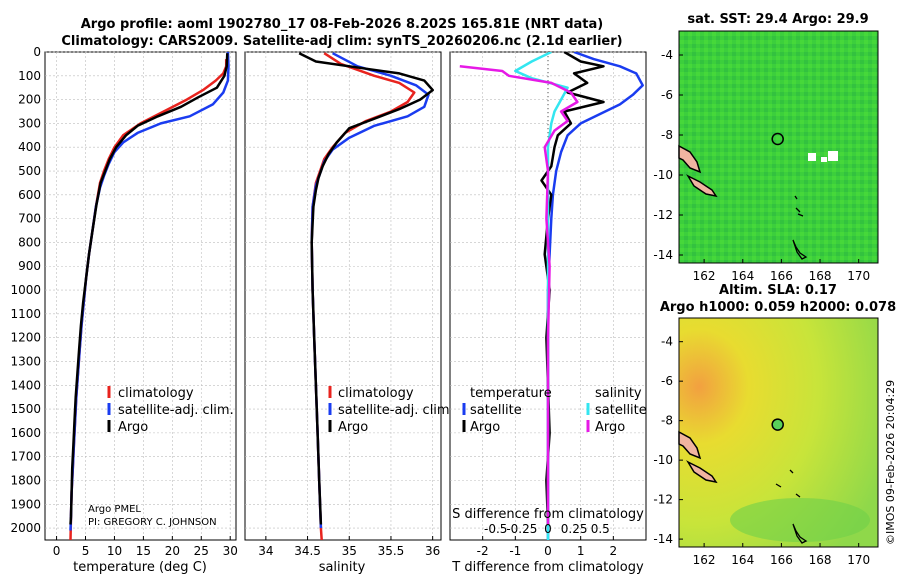  Describe the element at coordinates (143, 551) in the screenshot. I see `x-tick-label: 15` at that location.